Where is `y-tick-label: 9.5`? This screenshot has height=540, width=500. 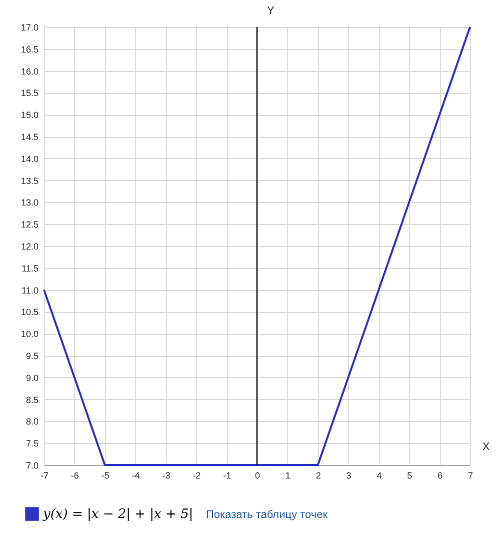 y-tick-label: 9.5 is located at coordinates (32, 356).